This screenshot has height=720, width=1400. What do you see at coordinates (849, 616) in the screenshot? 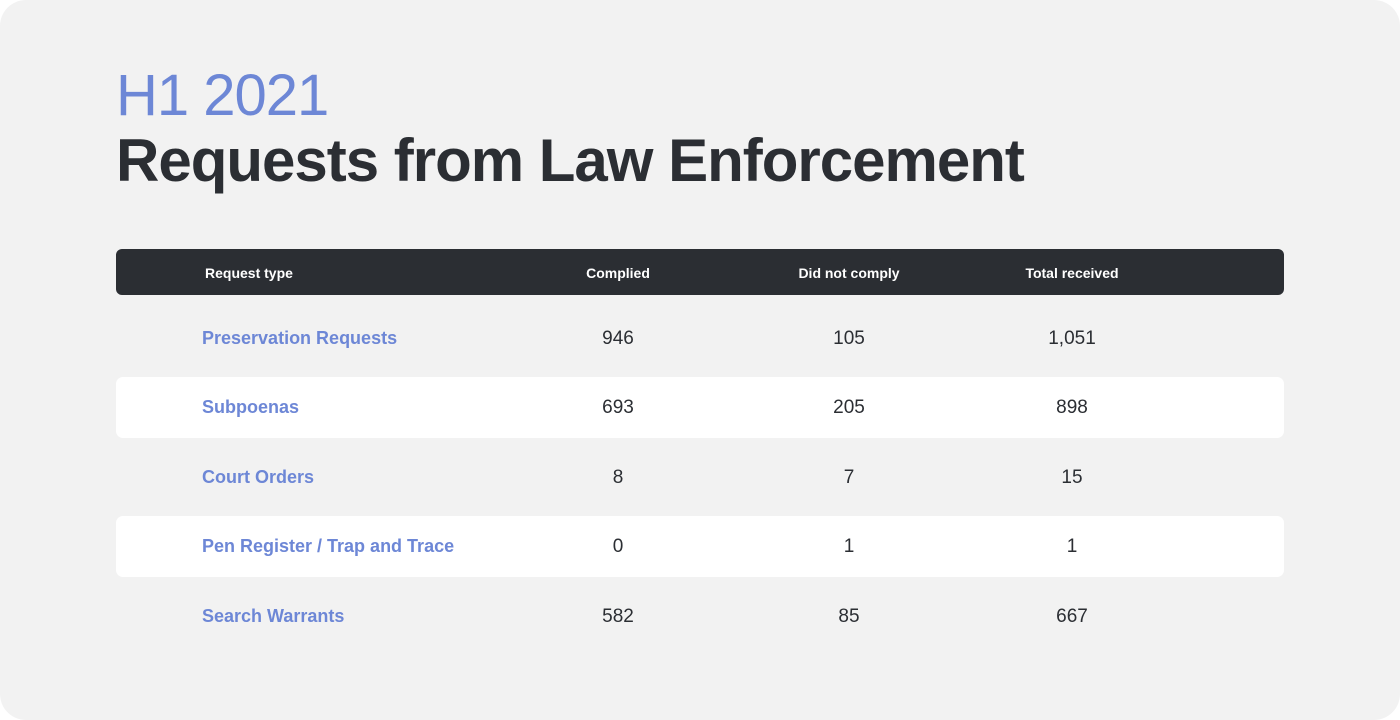
I see `did-not-comply-cell: 85` at bounding box center [849, 616].